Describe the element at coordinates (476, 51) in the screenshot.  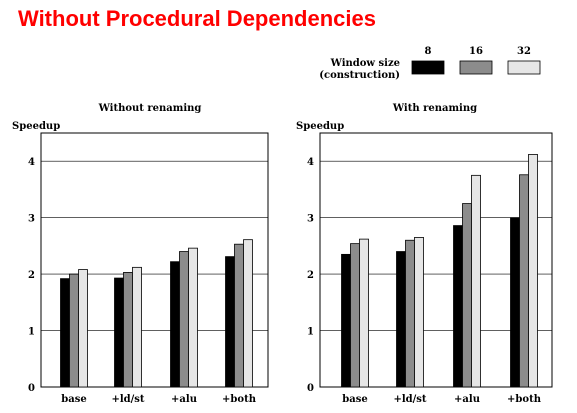
I see `legend-label: 16` at that location.